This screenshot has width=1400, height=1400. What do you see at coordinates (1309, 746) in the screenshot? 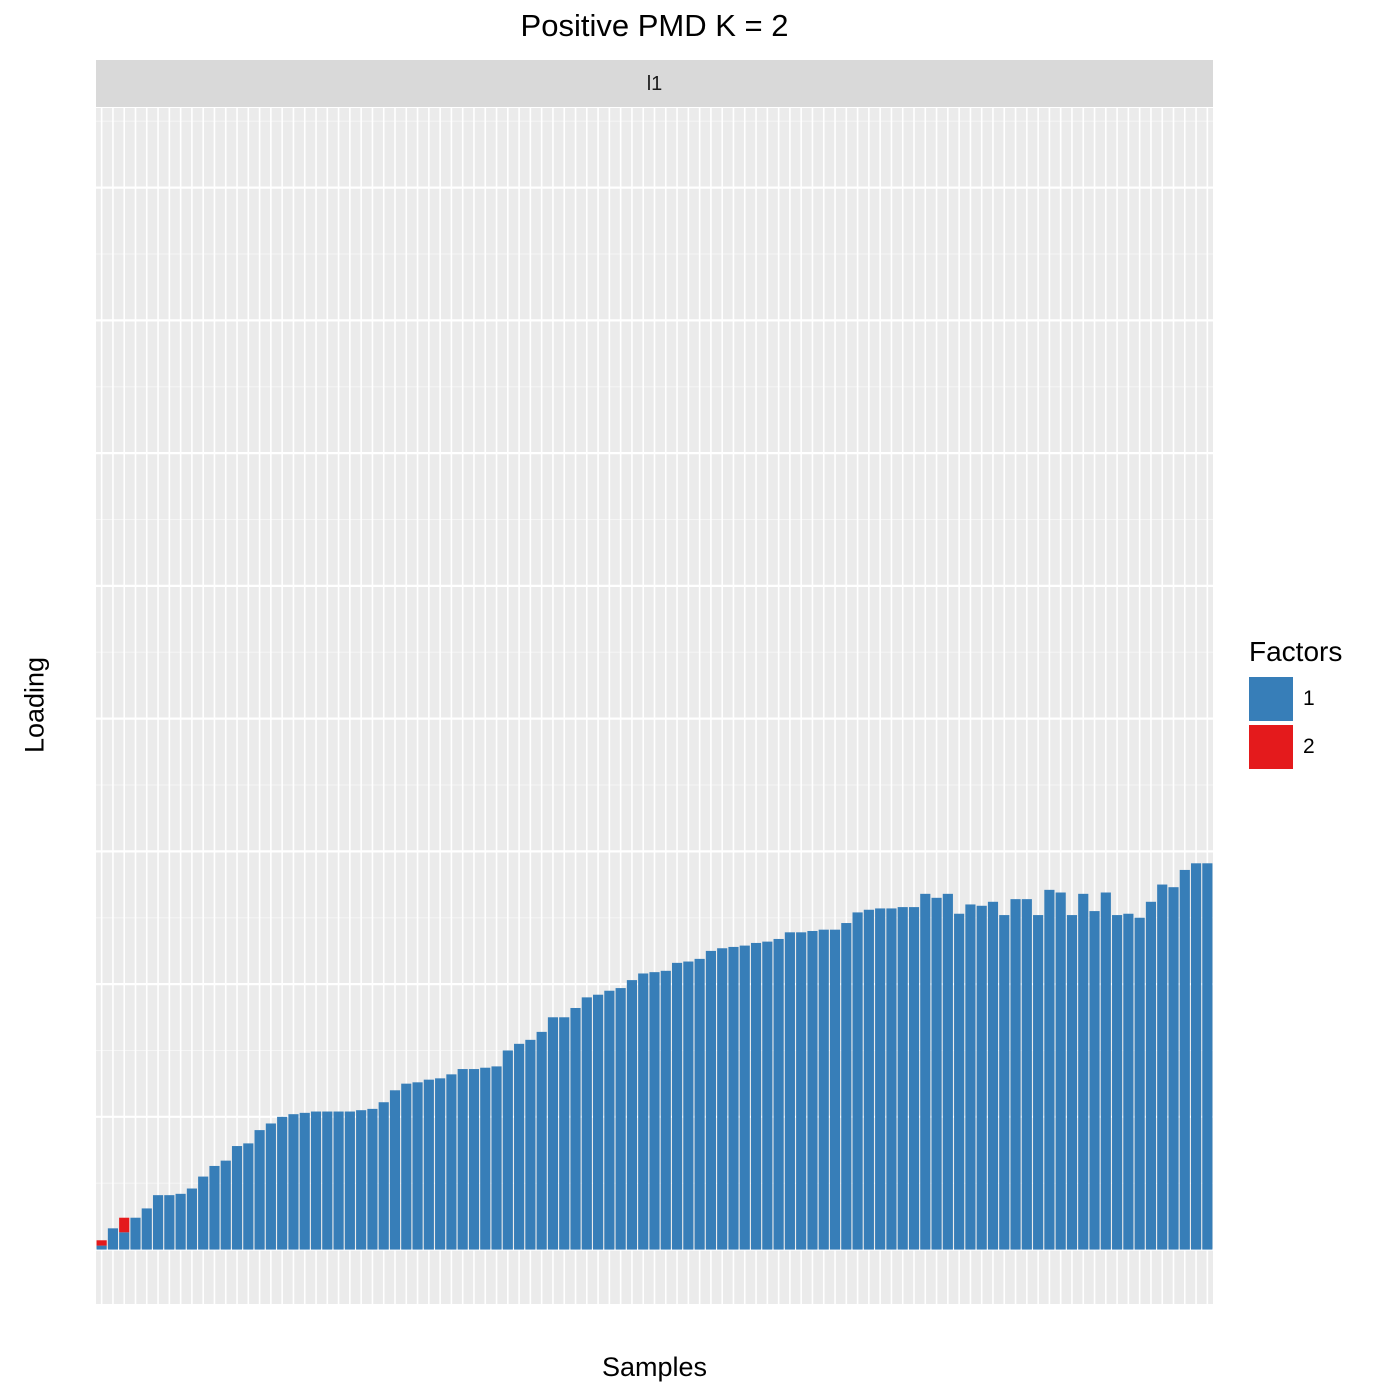
I see `legend-label-factor-2: 2` at bounding box center [1309, 746].